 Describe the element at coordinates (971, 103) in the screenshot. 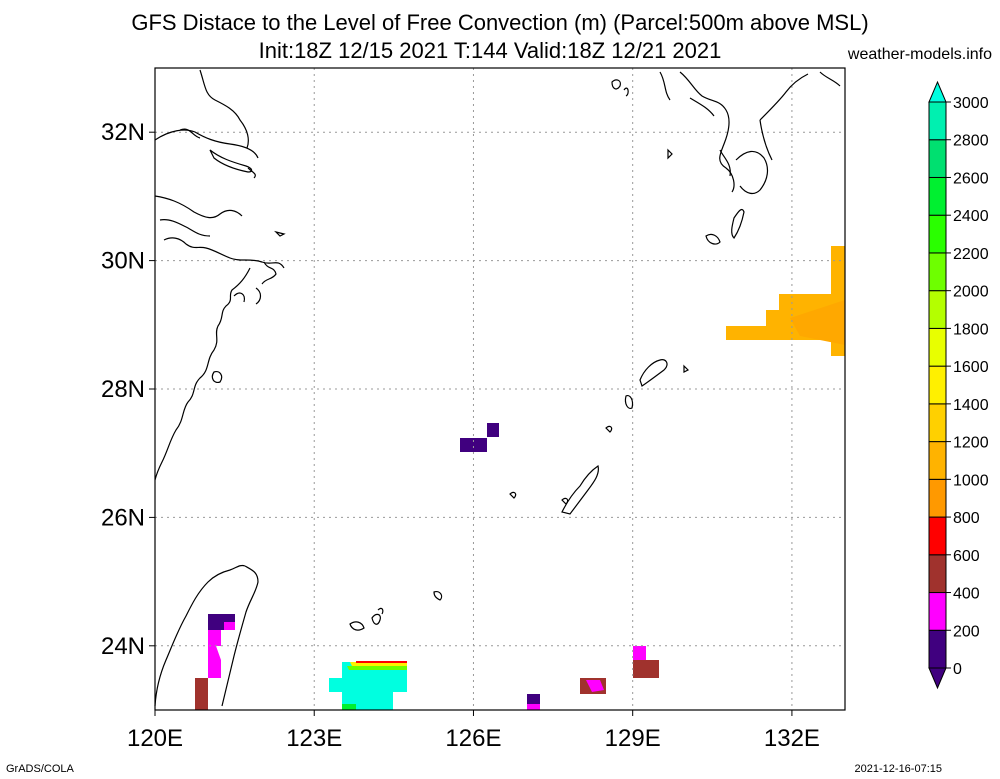

I see `colorbar-label: 3000` at that location.